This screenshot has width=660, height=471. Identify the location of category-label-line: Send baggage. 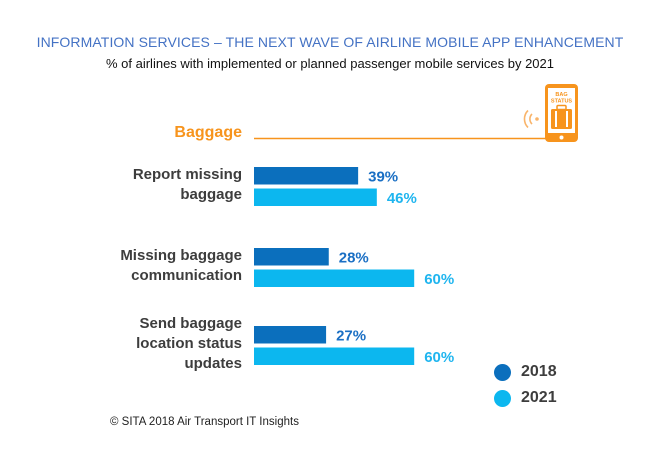
(190, 323).